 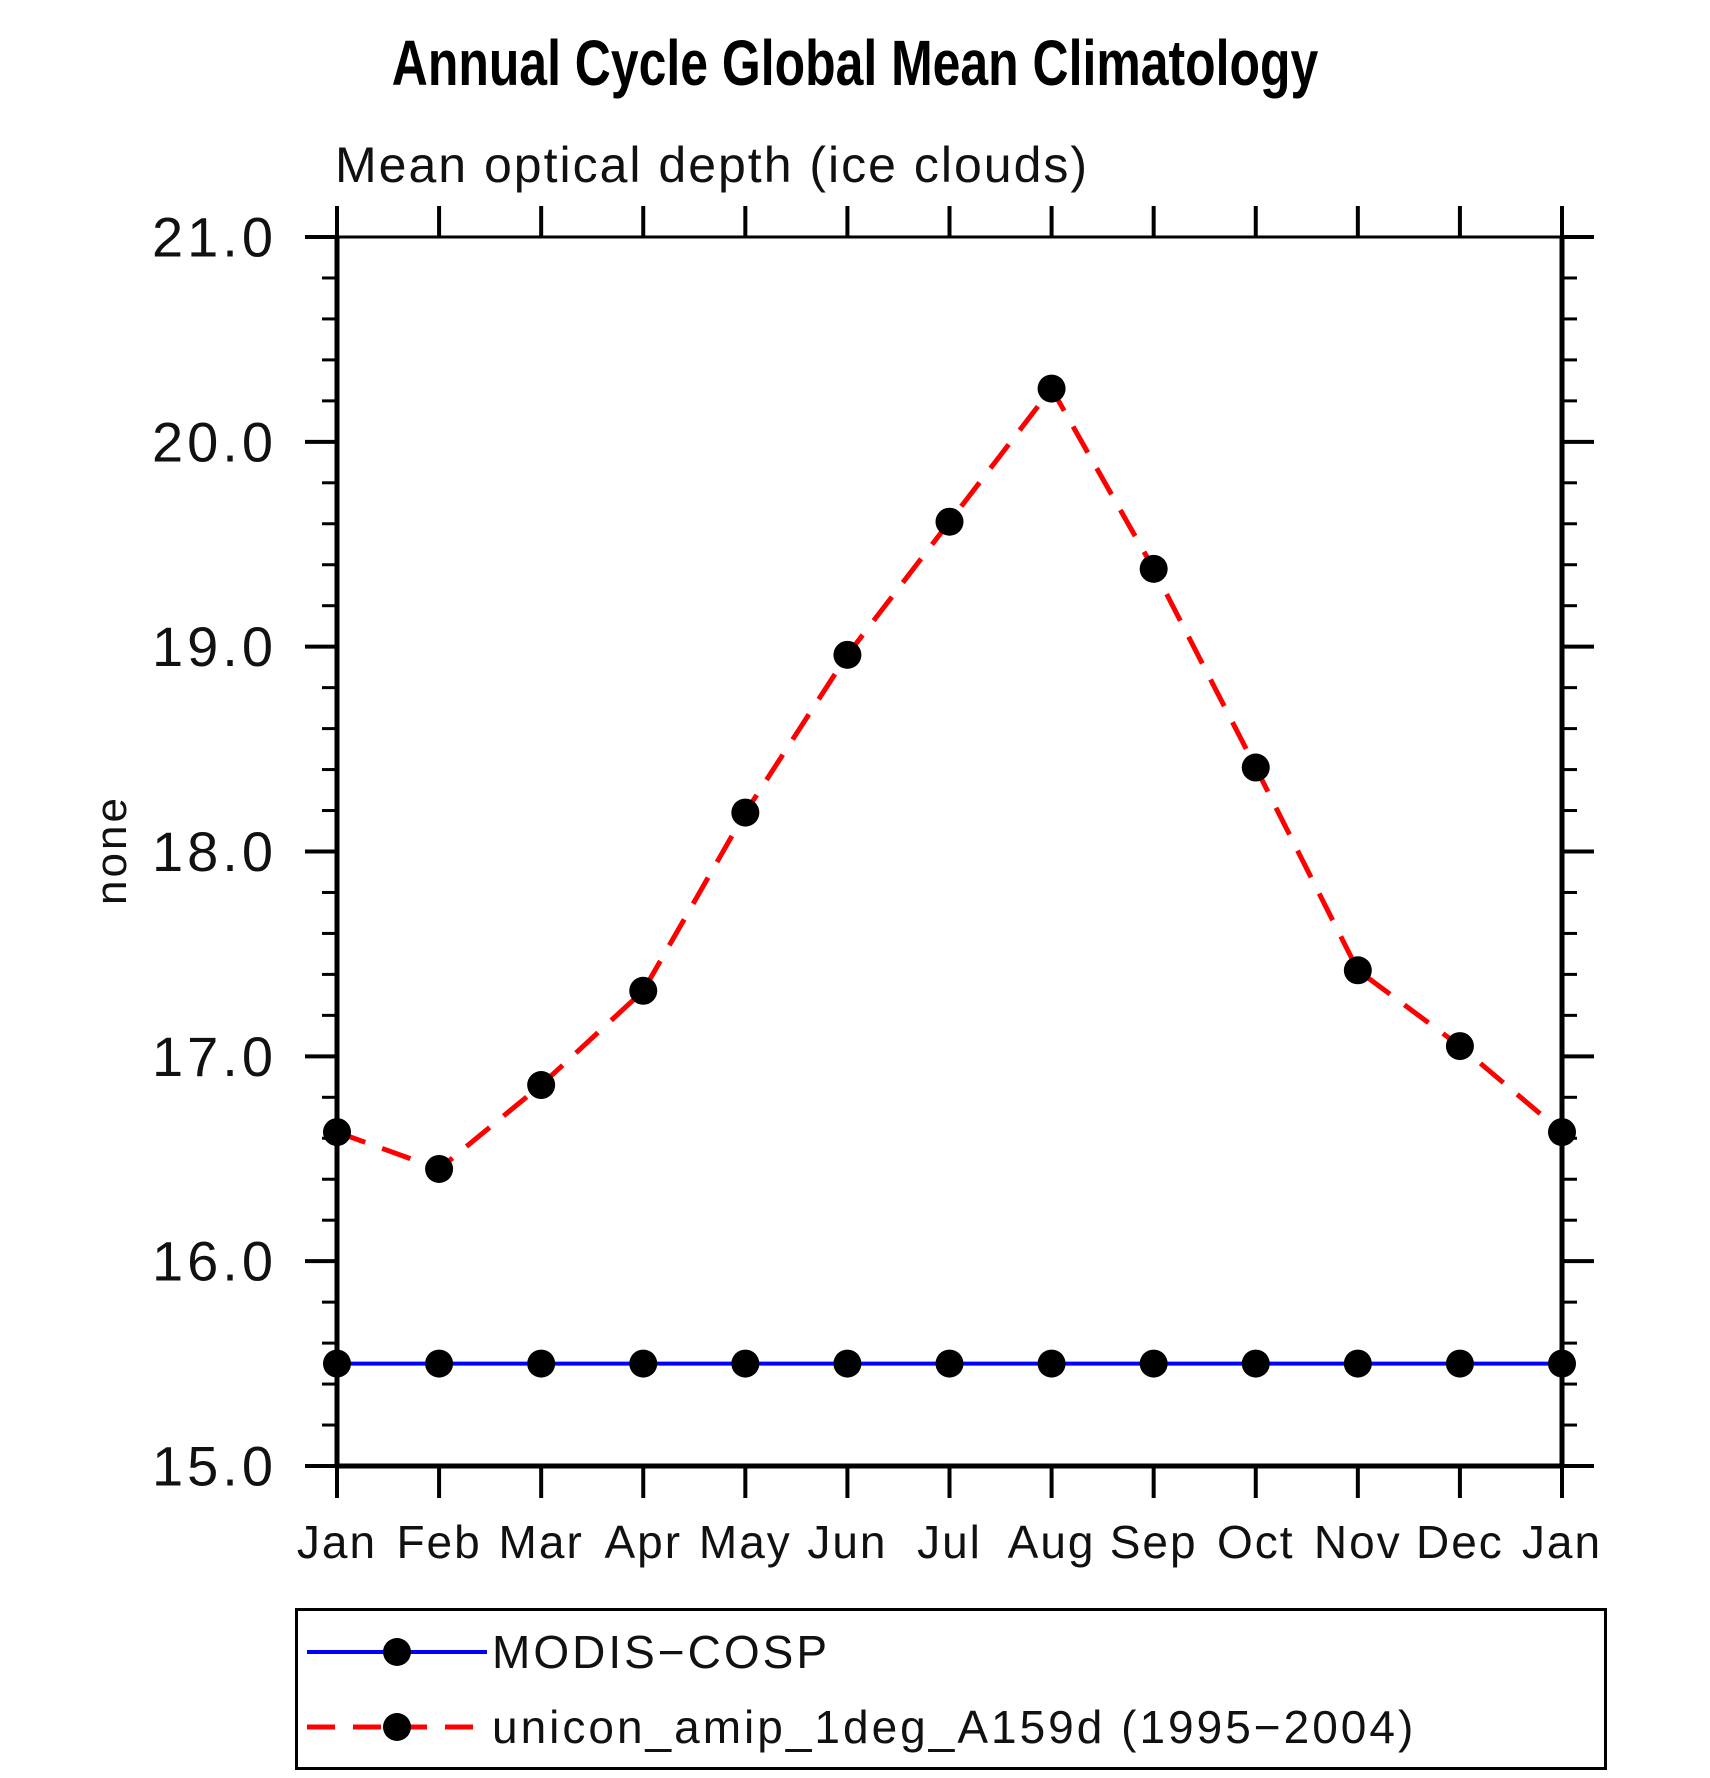 I want to click on x-tick-label: Apr, so click(x=643, y=1542).